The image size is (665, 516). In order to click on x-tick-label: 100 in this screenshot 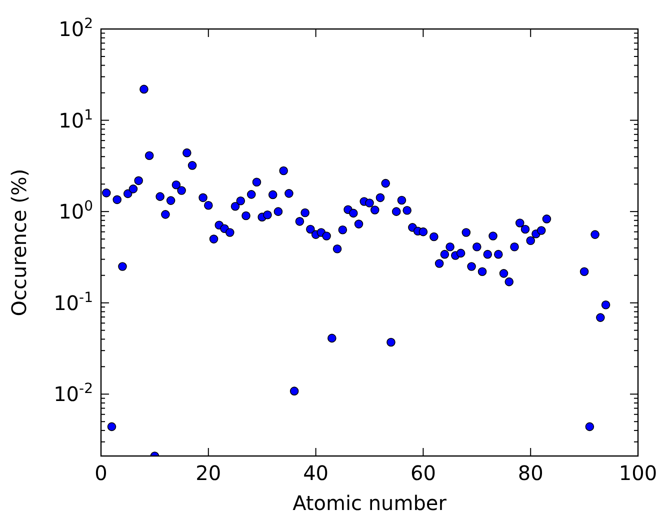, I will do `click(638, 473)`.